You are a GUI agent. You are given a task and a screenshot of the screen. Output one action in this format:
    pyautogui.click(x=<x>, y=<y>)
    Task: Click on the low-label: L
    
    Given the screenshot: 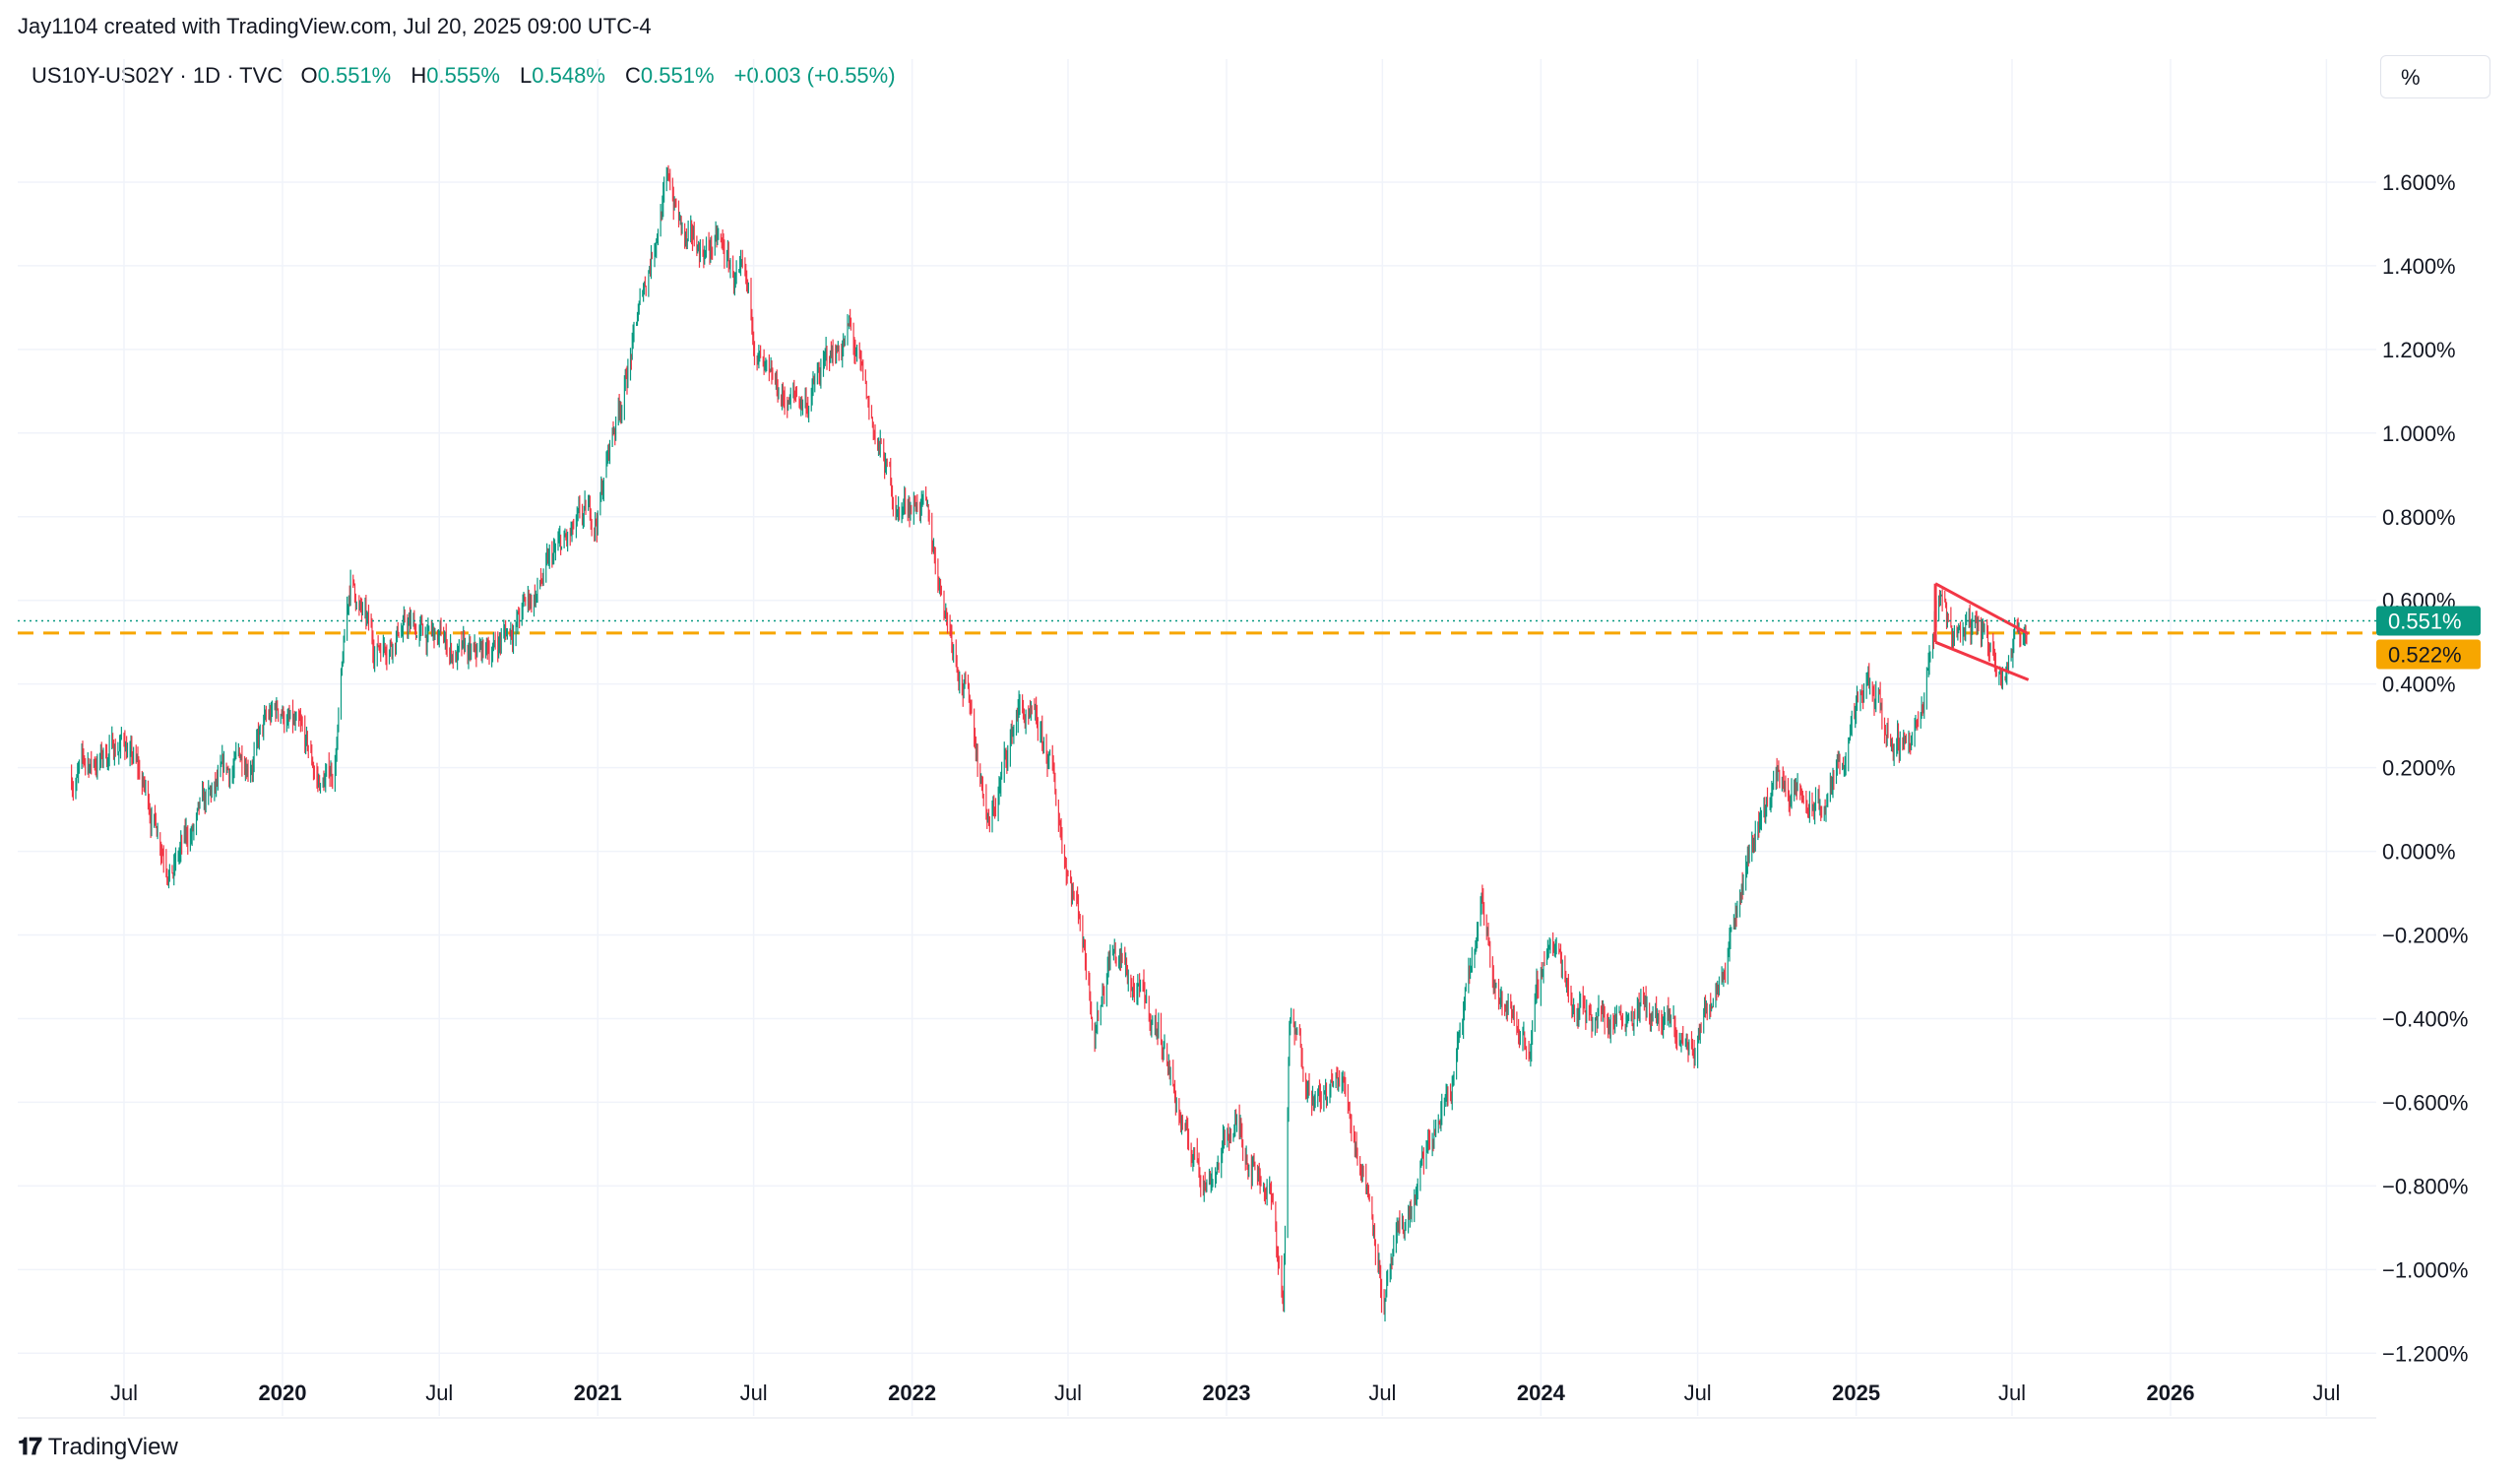 What is the action you would take?
    pyautogui.click(x=526, y=75)
    